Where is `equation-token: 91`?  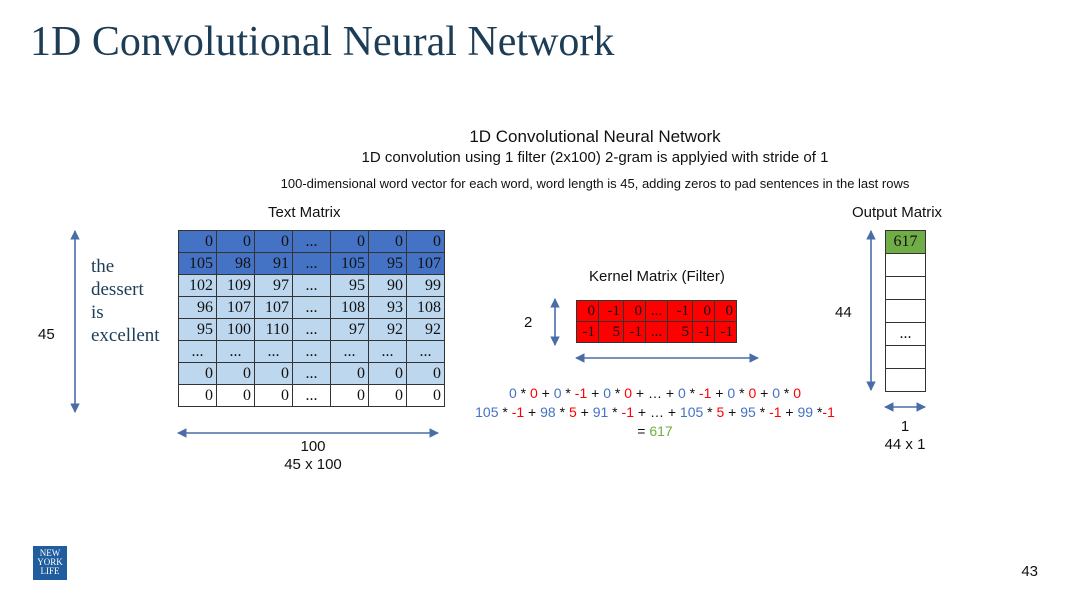
equation-token: 91 is located at coordinates (600, 412).